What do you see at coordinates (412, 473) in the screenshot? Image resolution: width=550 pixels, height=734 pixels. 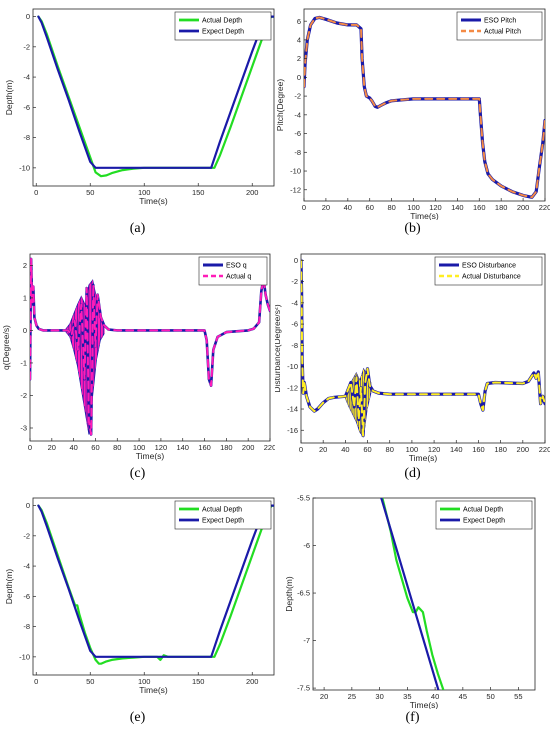 I see `panel-caption: (d)` at bounding box center [412, 473].